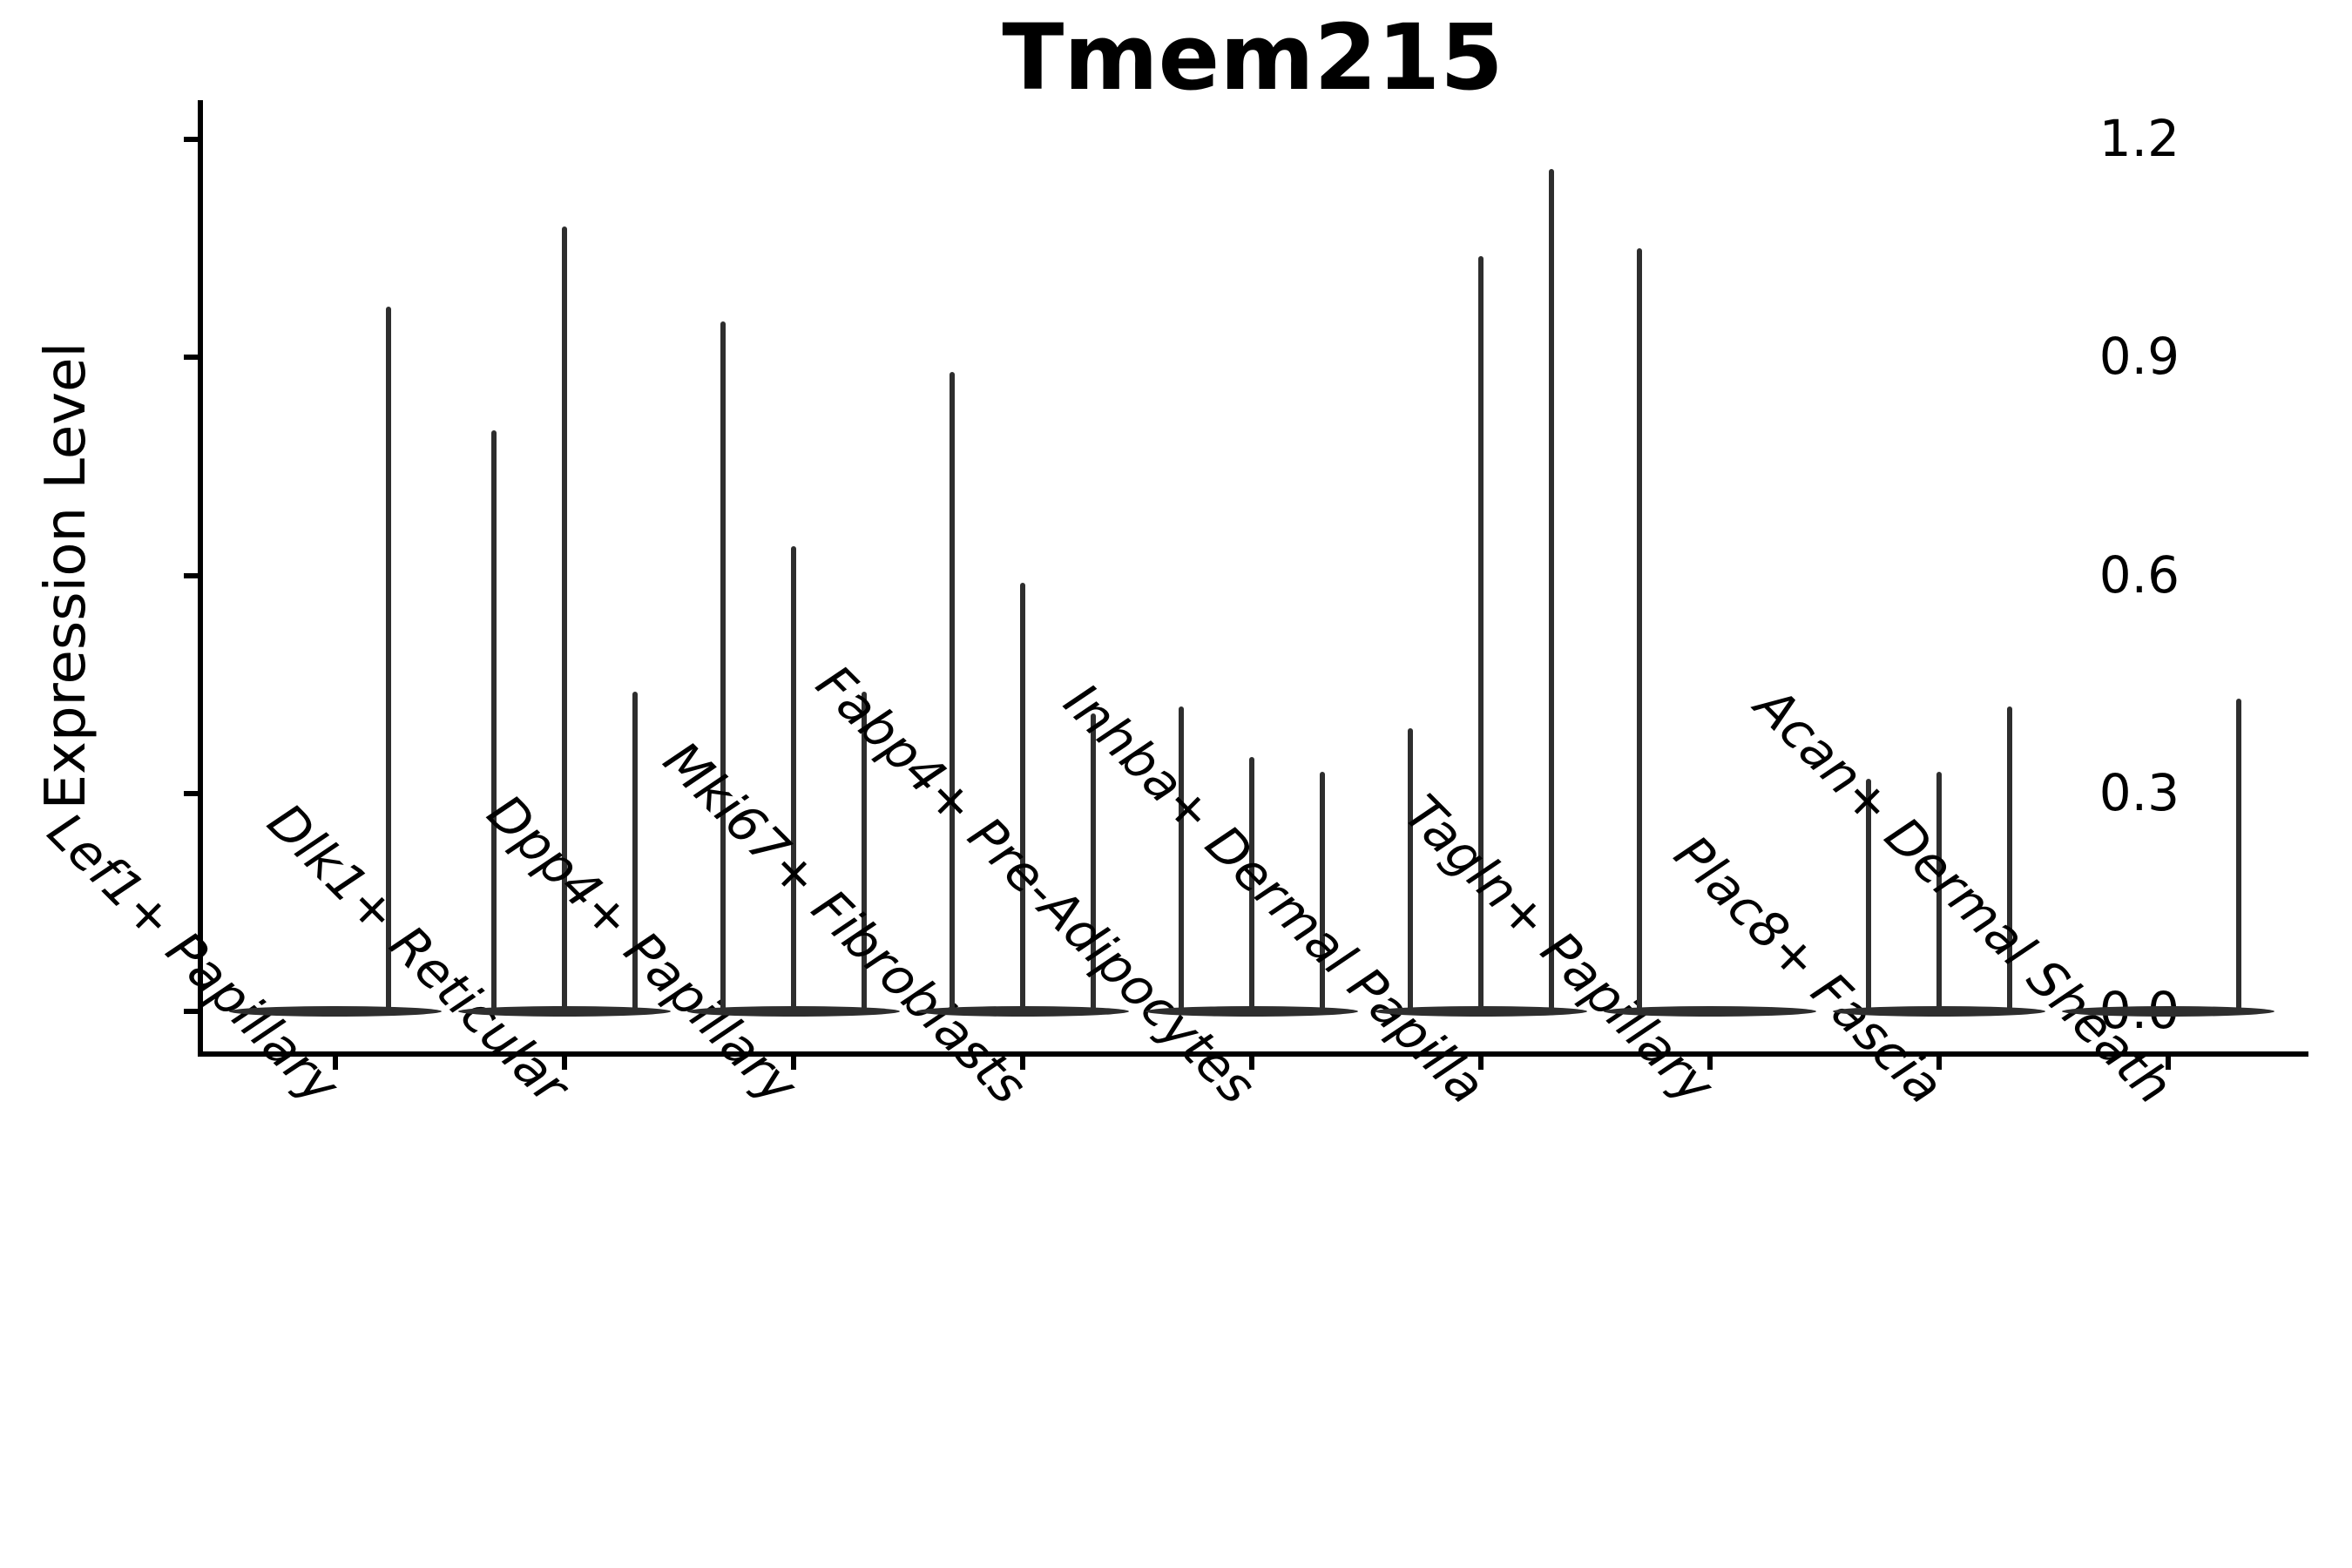 Image resolution: width=2352 pixels, height=1568 pixels. Describe the element at coordinates (2139, 357) in the screenshot. I see `y-tick-label: 0.9` at that location.